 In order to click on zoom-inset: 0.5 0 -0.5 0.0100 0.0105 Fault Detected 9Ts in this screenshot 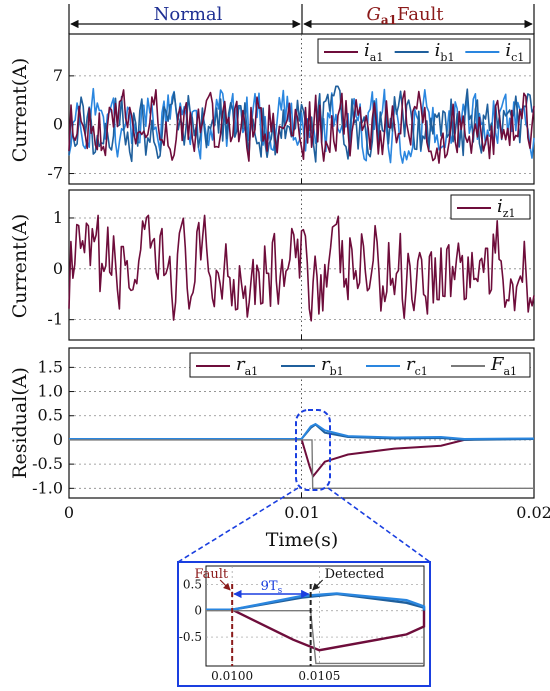, I will do `click(302, 624)`.